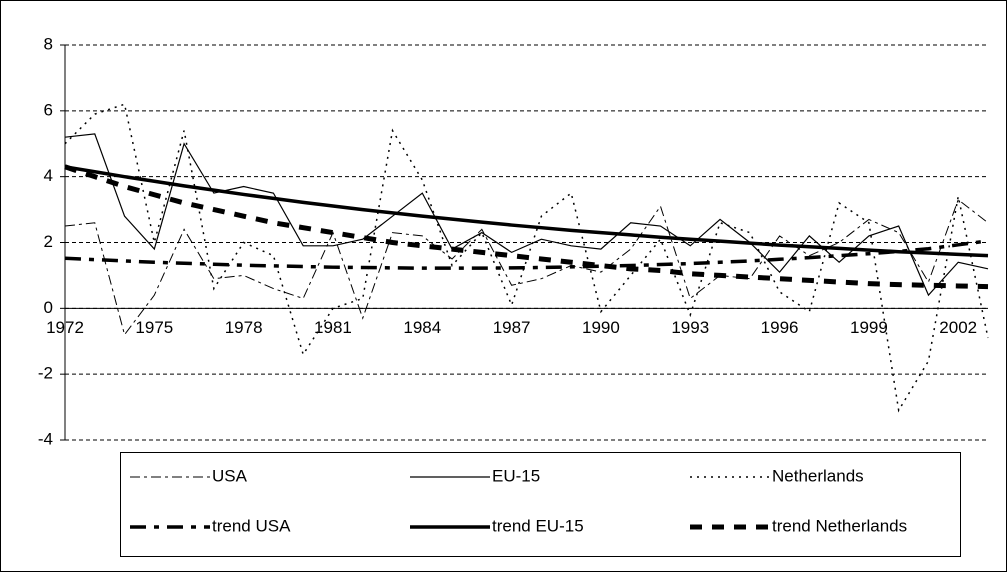 The image size is (1008, 578). Describe the element at coordinates (45, 373) in the screenshot. I see `y-tick-label: -2` at that location.